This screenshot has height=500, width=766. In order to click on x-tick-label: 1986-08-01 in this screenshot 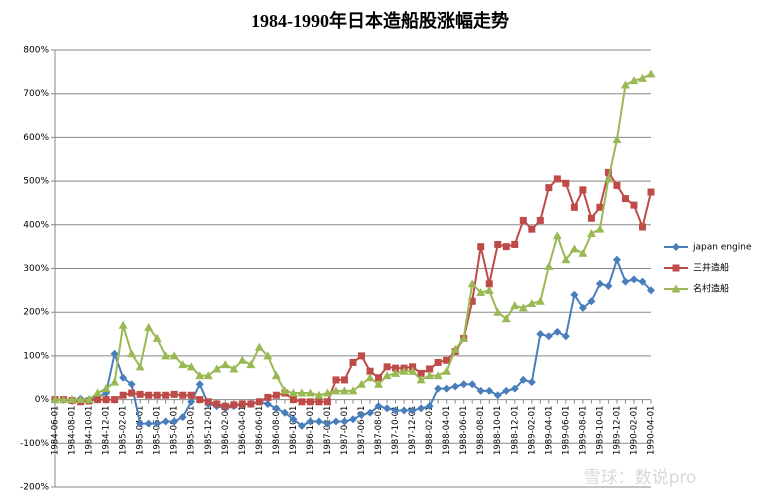, I will do `click(277, 430)`.